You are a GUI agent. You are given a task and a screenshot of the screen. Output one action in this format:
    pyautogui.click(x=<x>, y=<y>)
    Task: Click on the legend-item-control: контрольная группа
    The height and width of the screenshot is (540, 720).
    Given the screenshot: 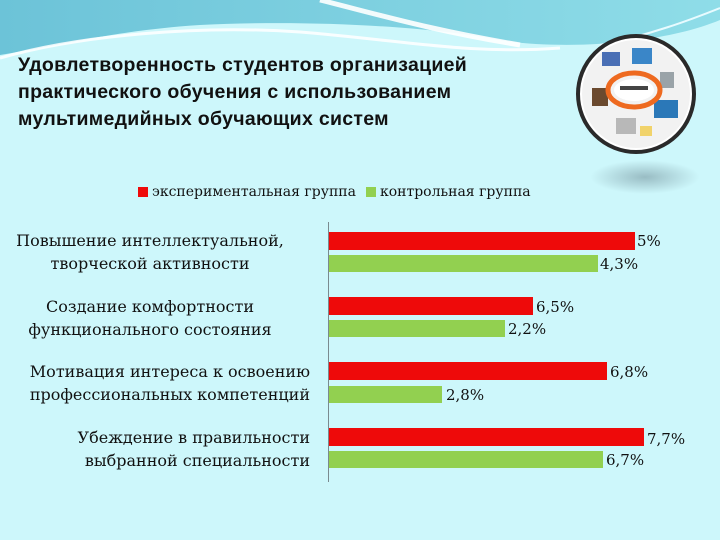 What is the action you would take?
    pyautogui.click(x=448, y=192)
    